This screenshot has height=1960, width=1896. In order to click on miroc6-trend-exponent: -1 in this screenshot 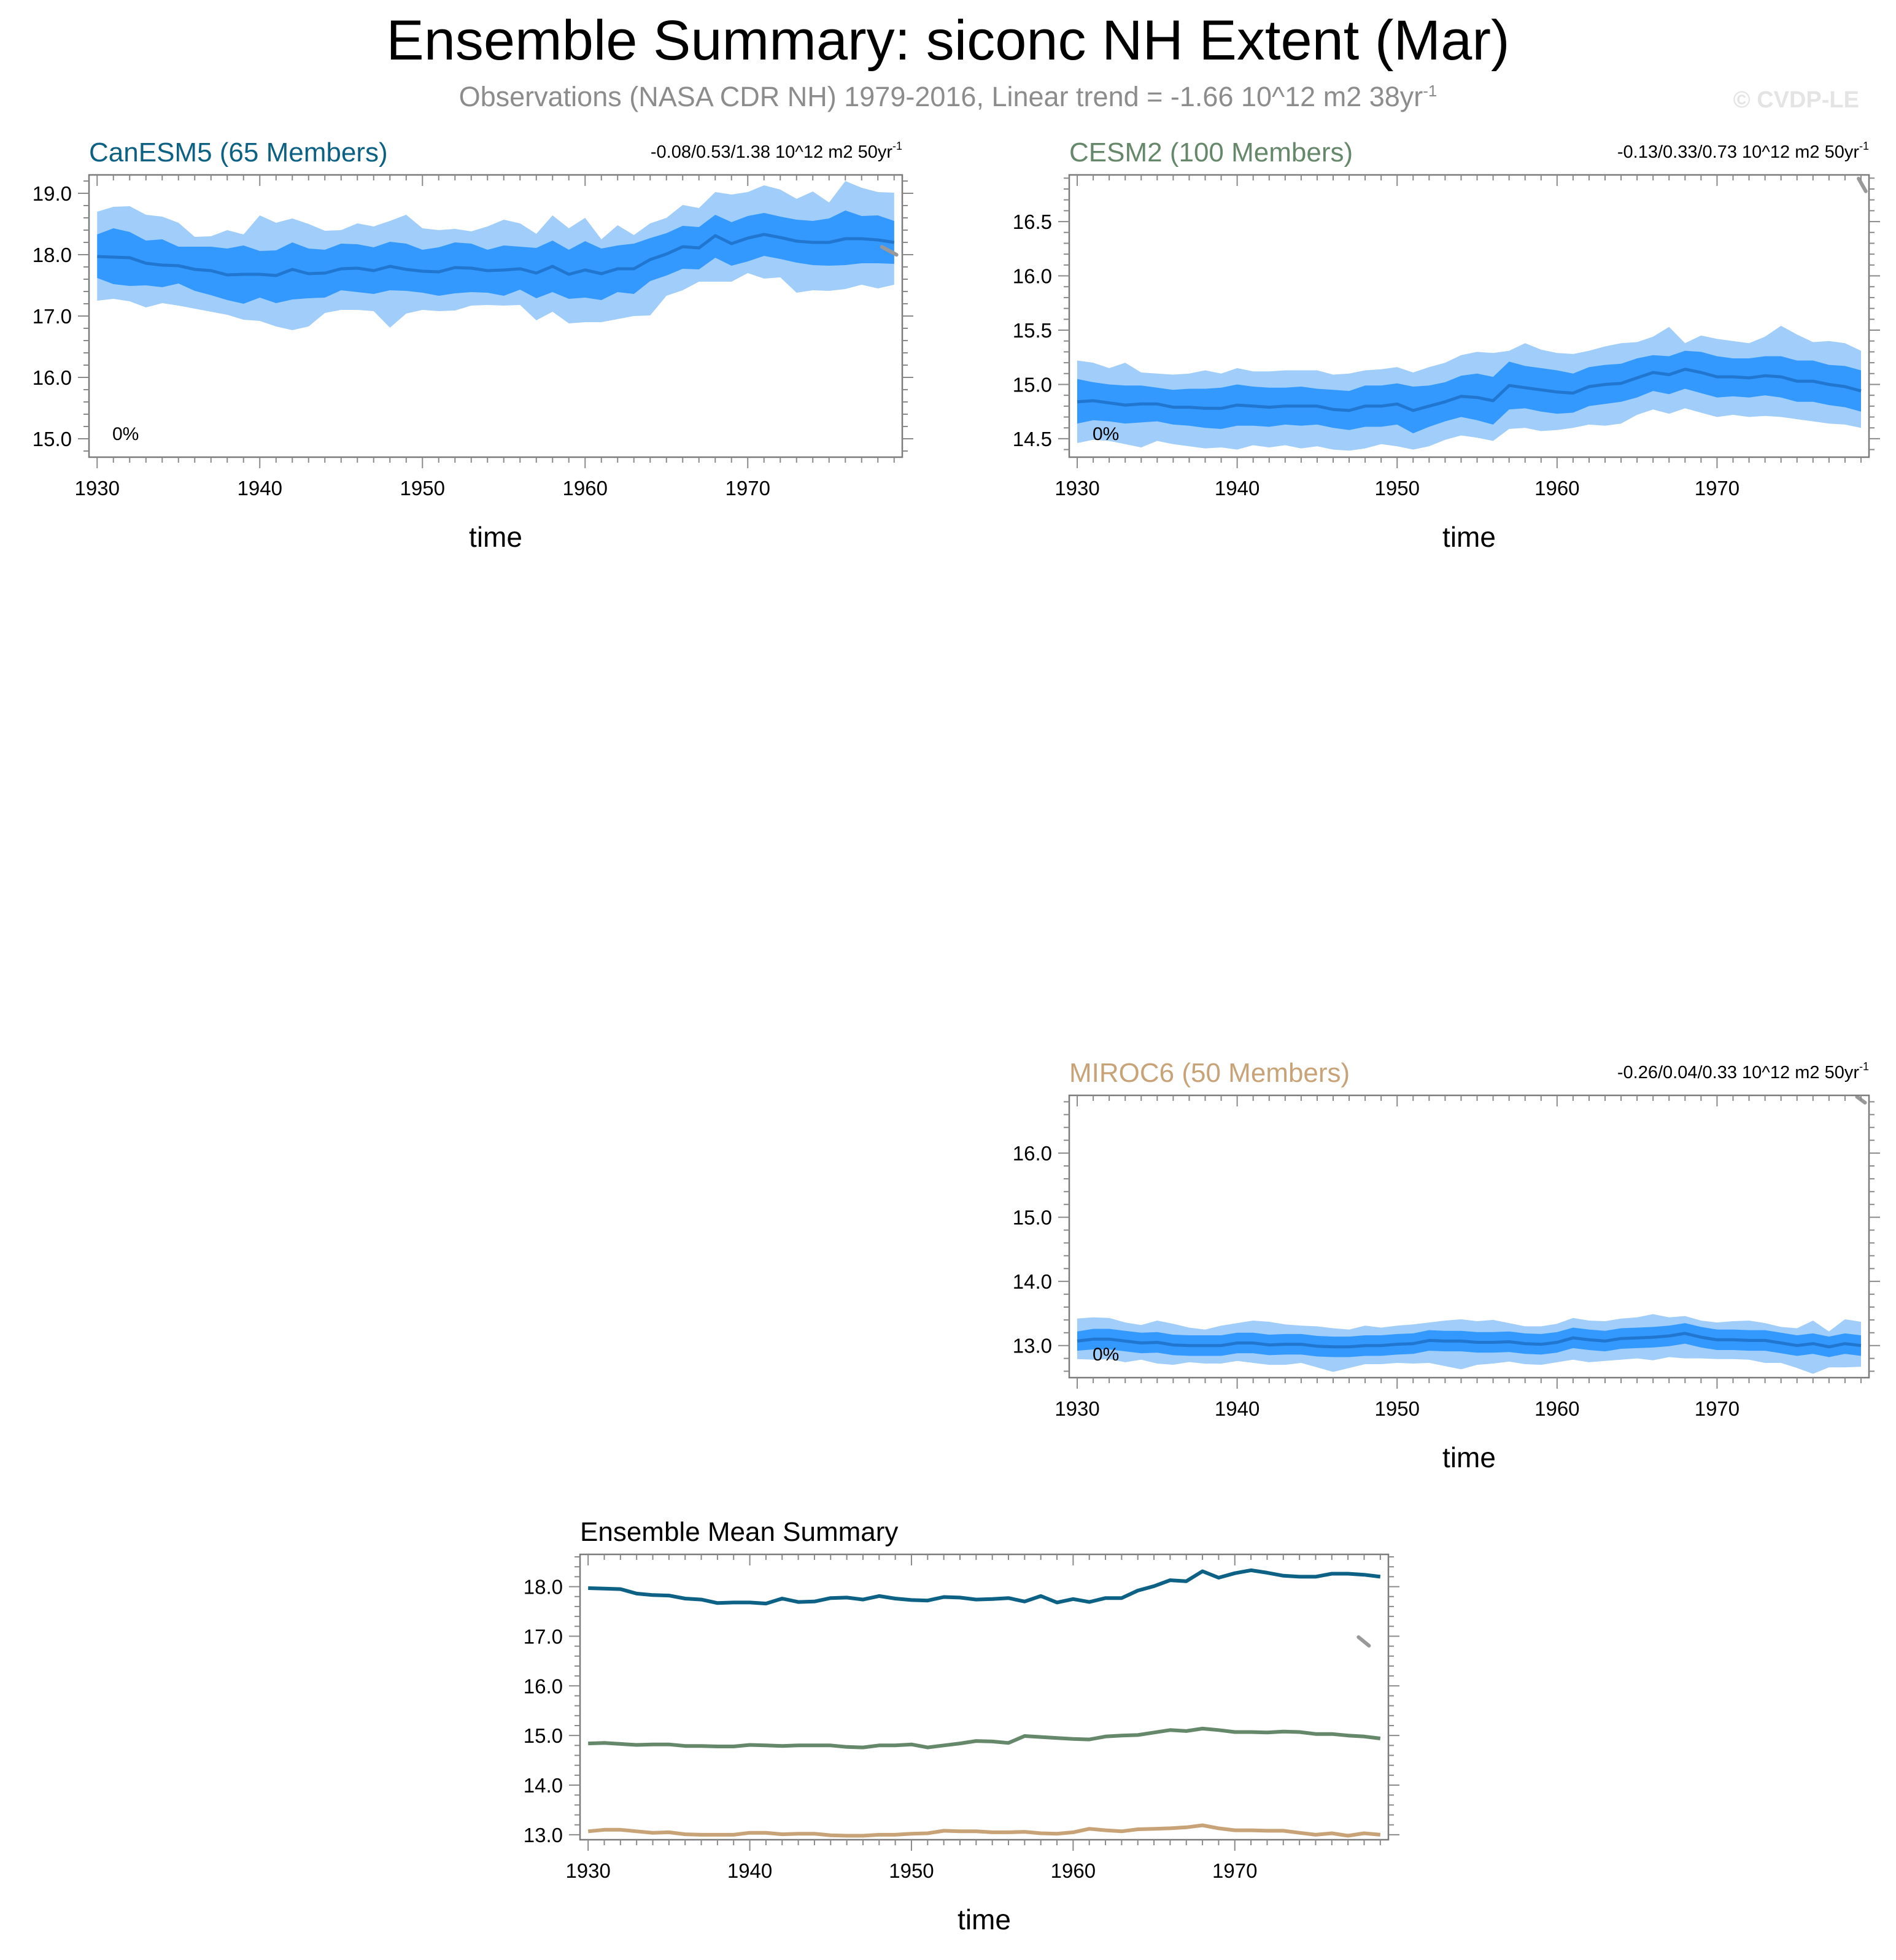, I will do `click(1864, 1066)`.